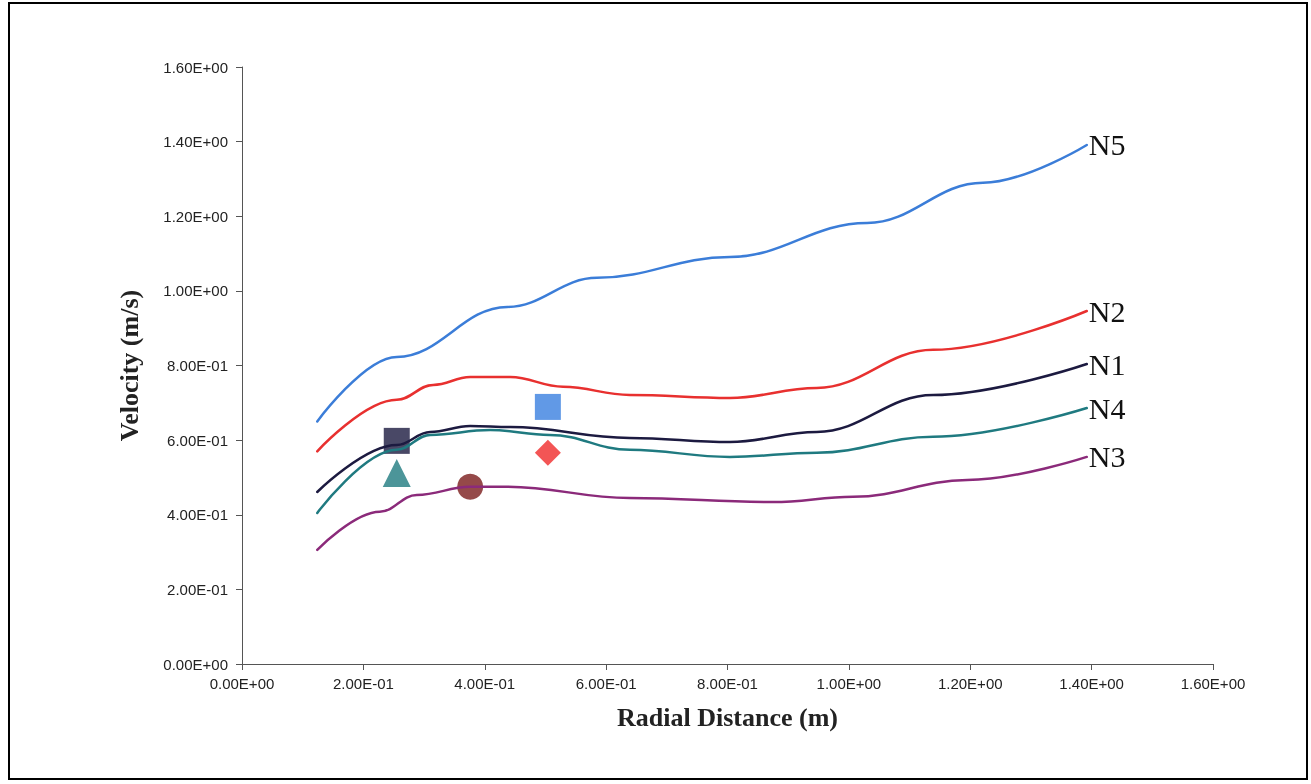 The width and height of the screenshot is (1311, 784). I want to click on x-tick-label: 0.00E+00, so click(242, 683).